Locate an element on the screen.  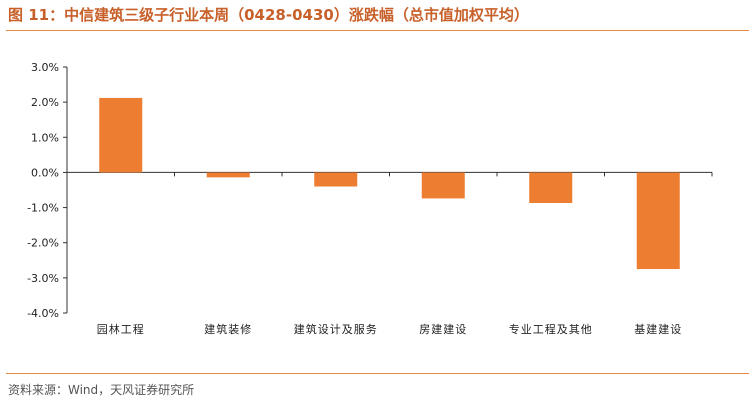
x-axis-labels: 园林工程 建筑装修 建筑设计及服务 房建建设 专业工程及其他 基建建设 is located at coordinates (389, 329).